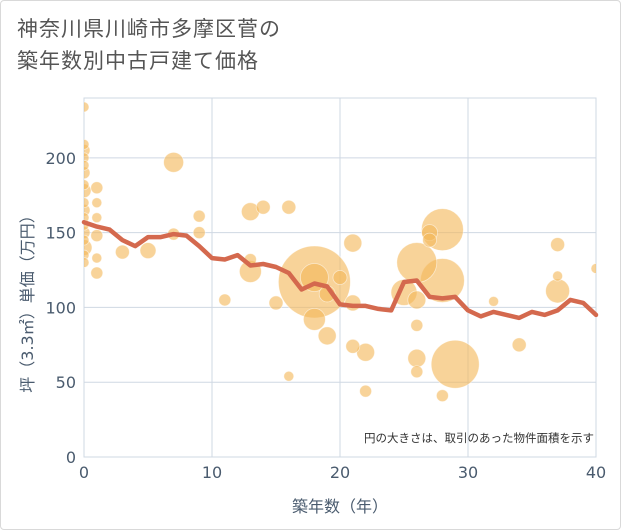 The width and height of the screenshot is (621, 530). Describe the element at coordinates (60, 158) in the screenshot. I see `y-tick-label: 200` at that location.